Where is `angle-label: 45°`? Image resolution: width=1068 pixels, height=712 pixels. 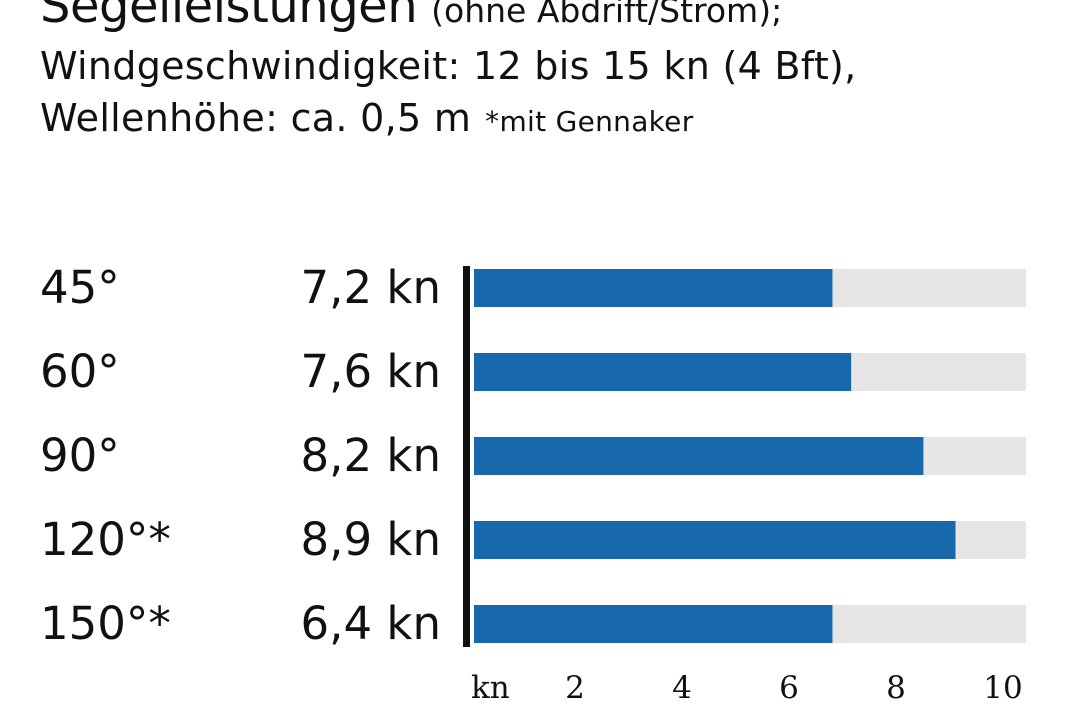 angle-label: 45° is located at coordinates (80, 287).